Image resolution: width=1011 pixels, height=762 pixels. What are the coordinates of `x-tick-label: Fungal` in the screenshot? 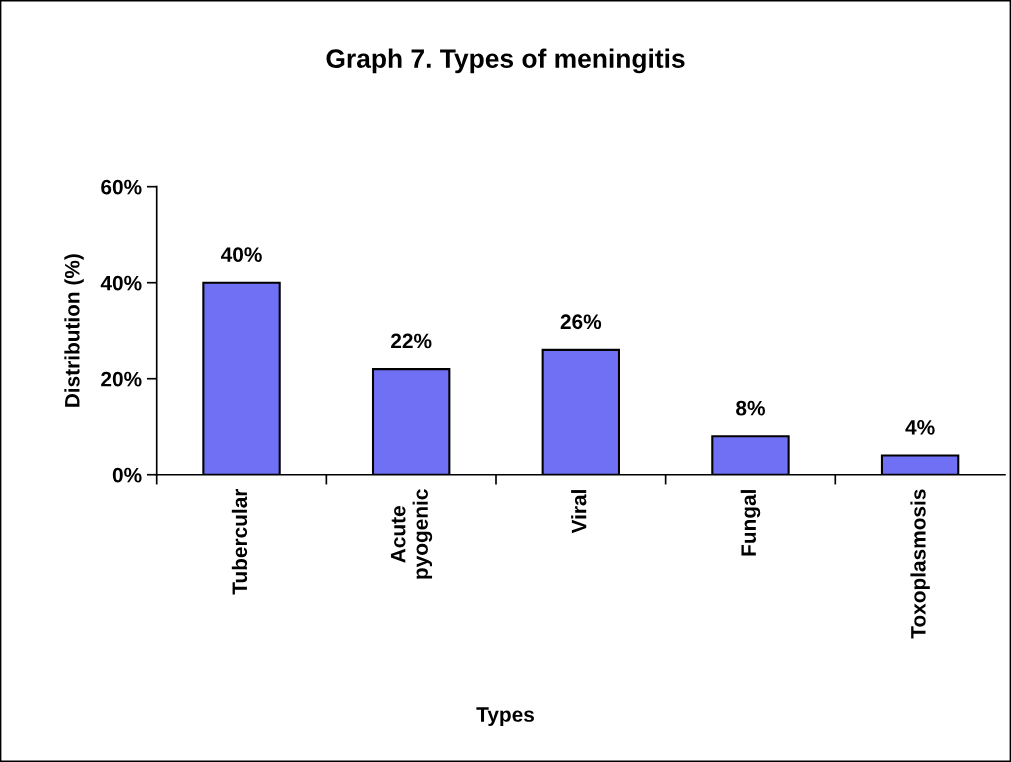 It's located at (750, 523).